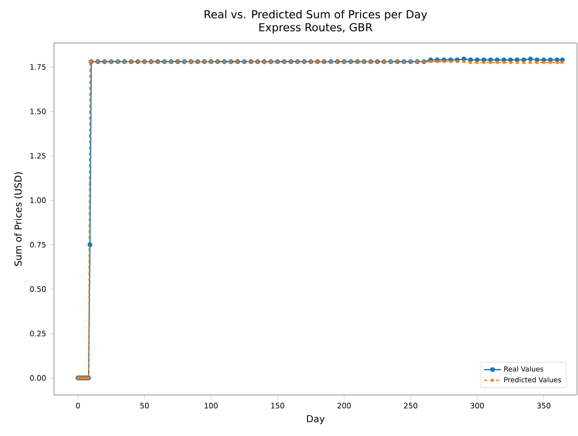 The image size is (578, 436). Describe the element at coordinates (18, 219) in the screenshot. I see `y-axis-title: Sum of Prices (USD)` at that location.